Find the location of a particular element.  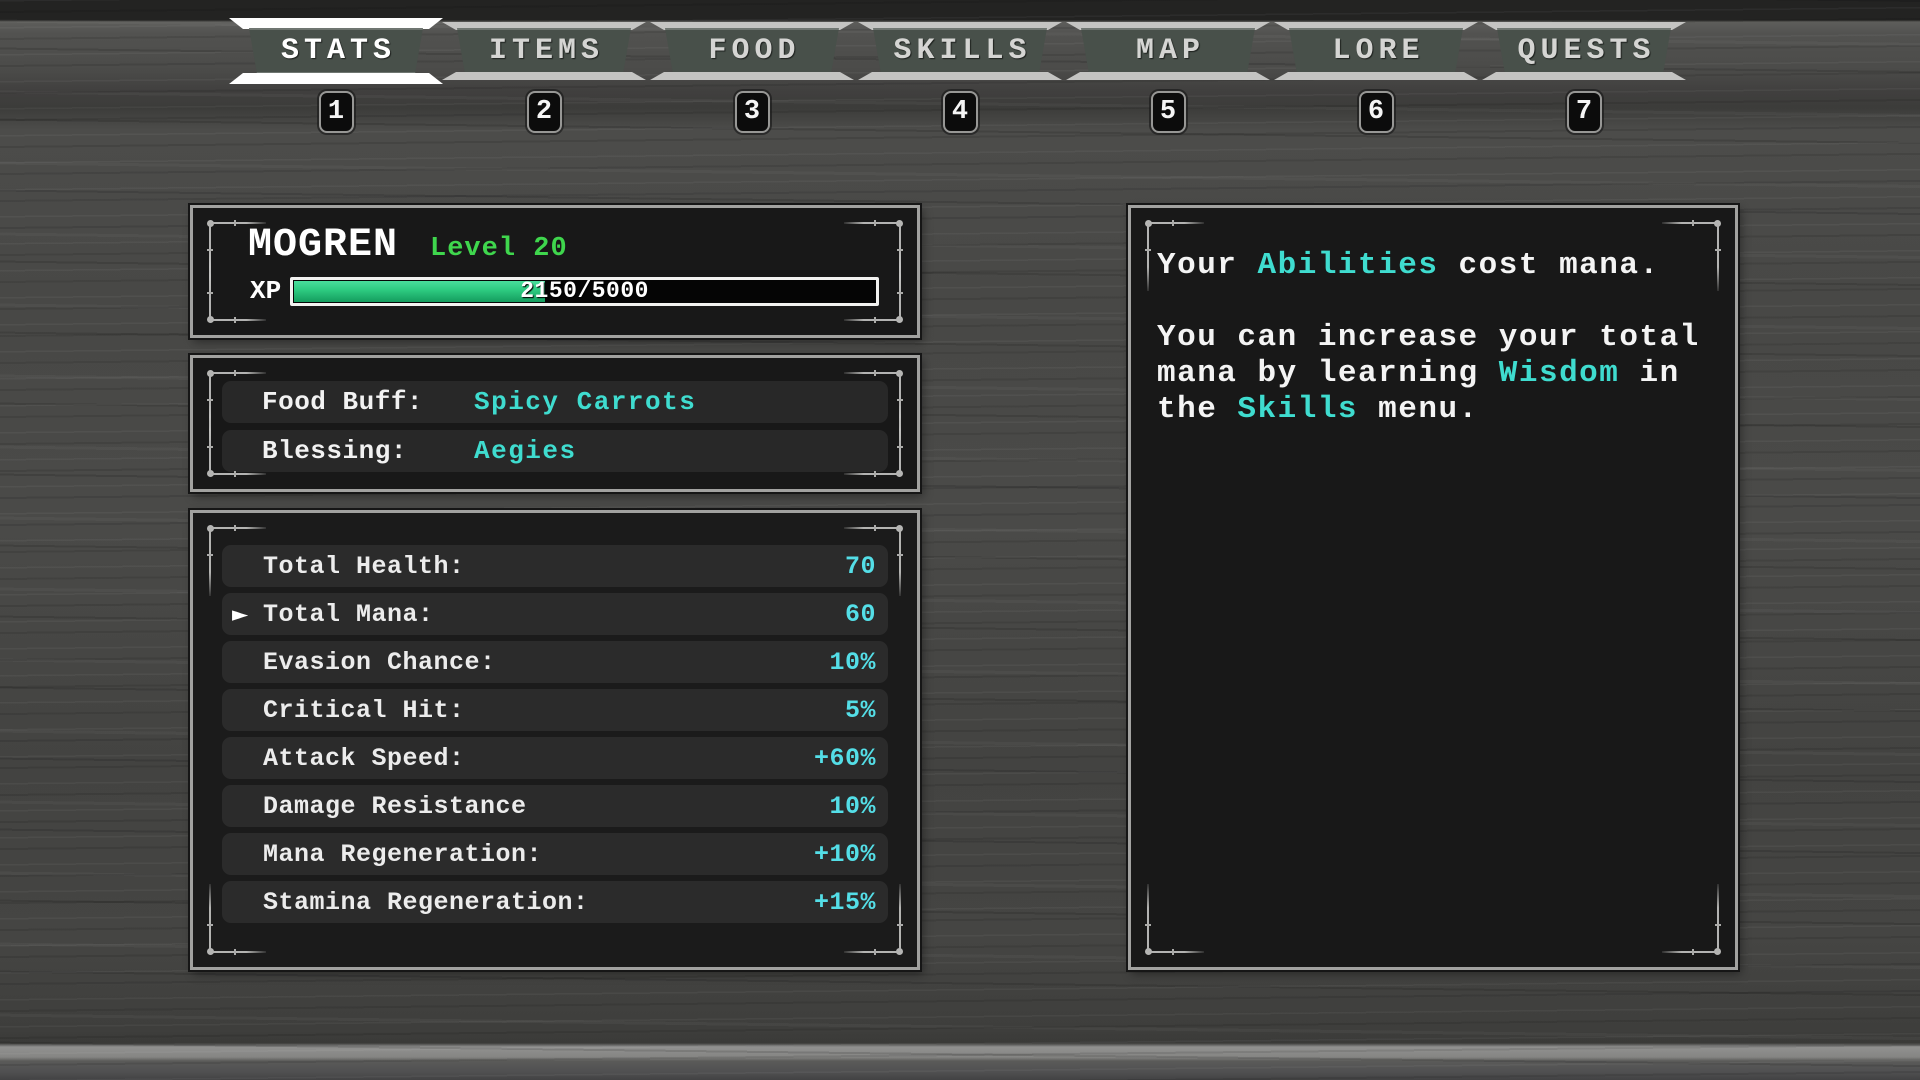

stat-row: ► Total Mana: 60 is located at coordinates (555, 614).